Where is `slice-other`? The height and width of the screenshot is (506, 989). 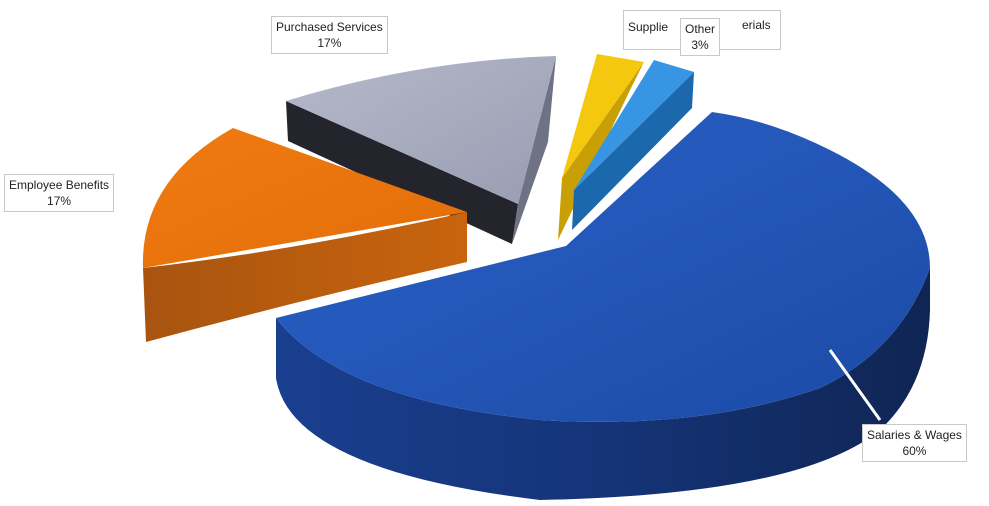
slice-other is located at coordinates (633, 145).